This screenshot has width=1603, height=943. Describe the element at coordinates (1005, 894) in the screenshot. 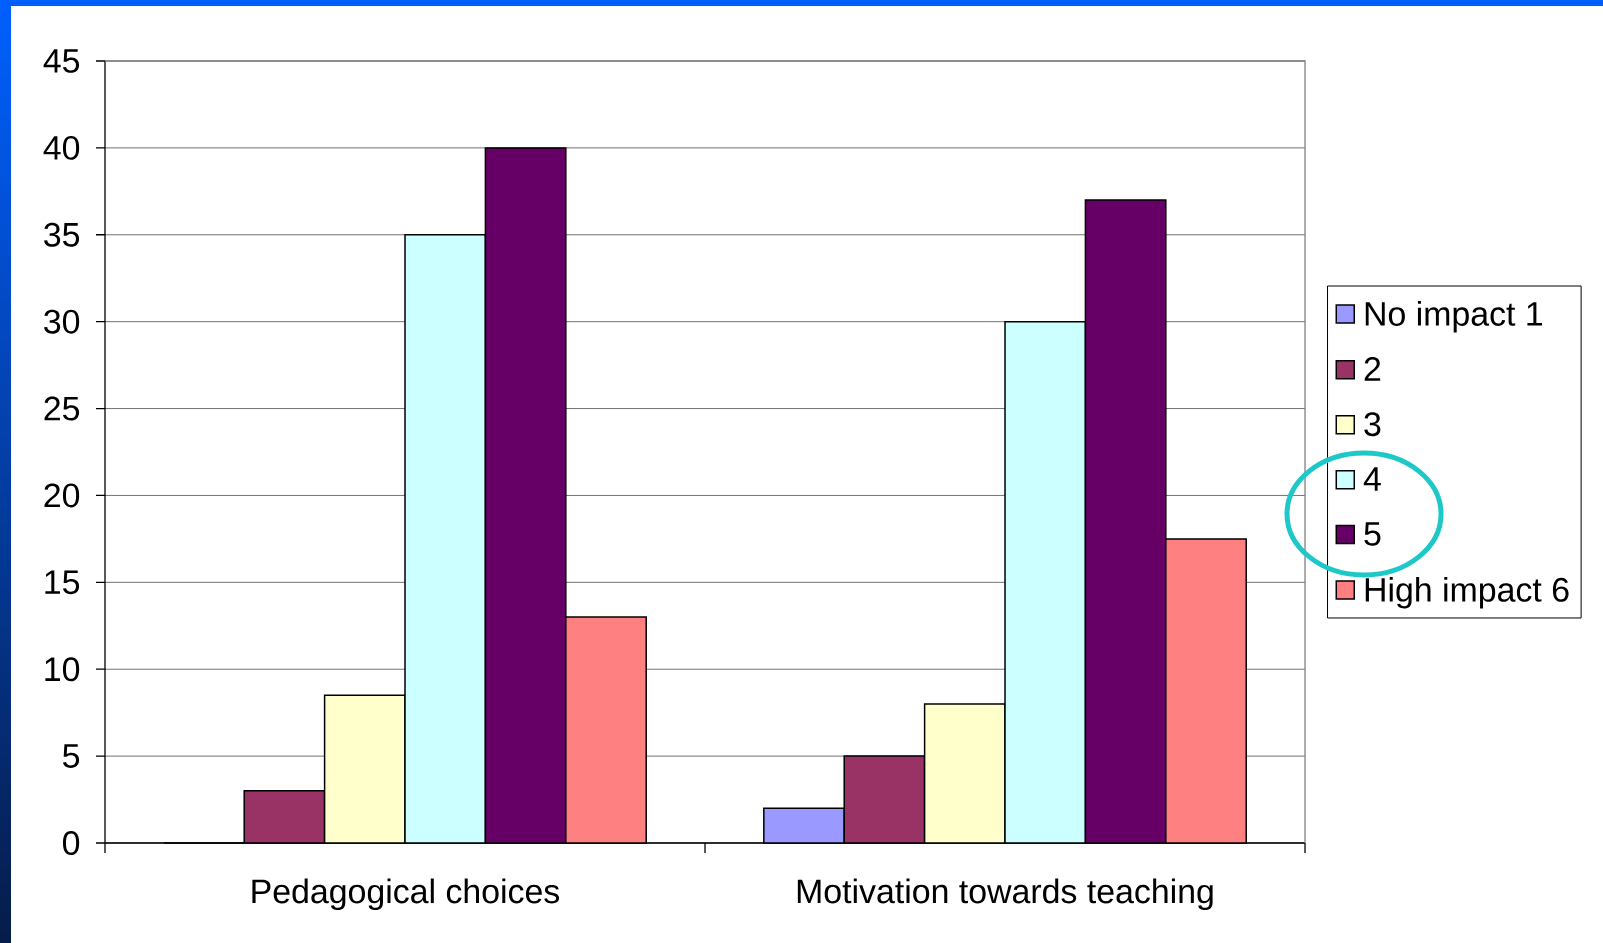

I see `x-tick-label: Motivation towards teaching` at that location.